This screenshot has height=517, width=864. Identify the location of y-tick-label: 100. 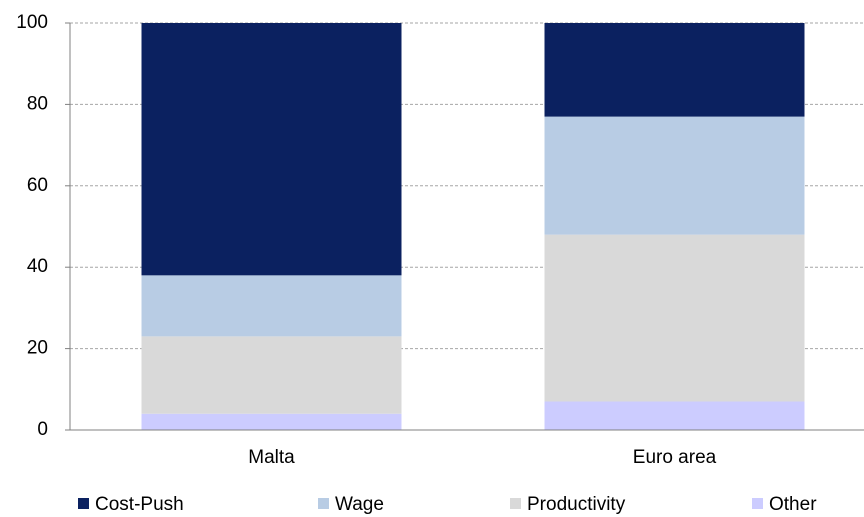
(32, 22).